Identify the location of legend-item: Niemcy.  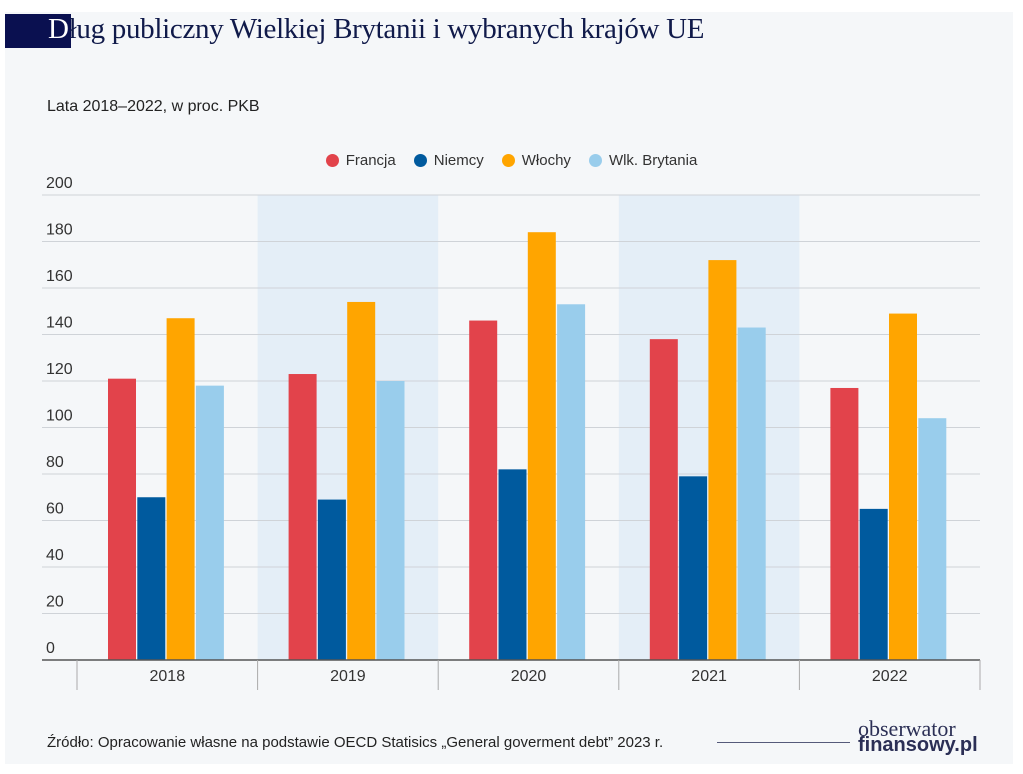
(448, 160).